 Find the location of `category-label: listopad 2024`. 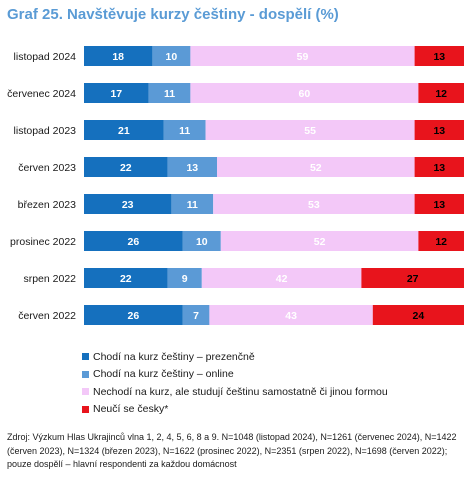

category-label: listopad 2024 is located at coordinates (45, 57).